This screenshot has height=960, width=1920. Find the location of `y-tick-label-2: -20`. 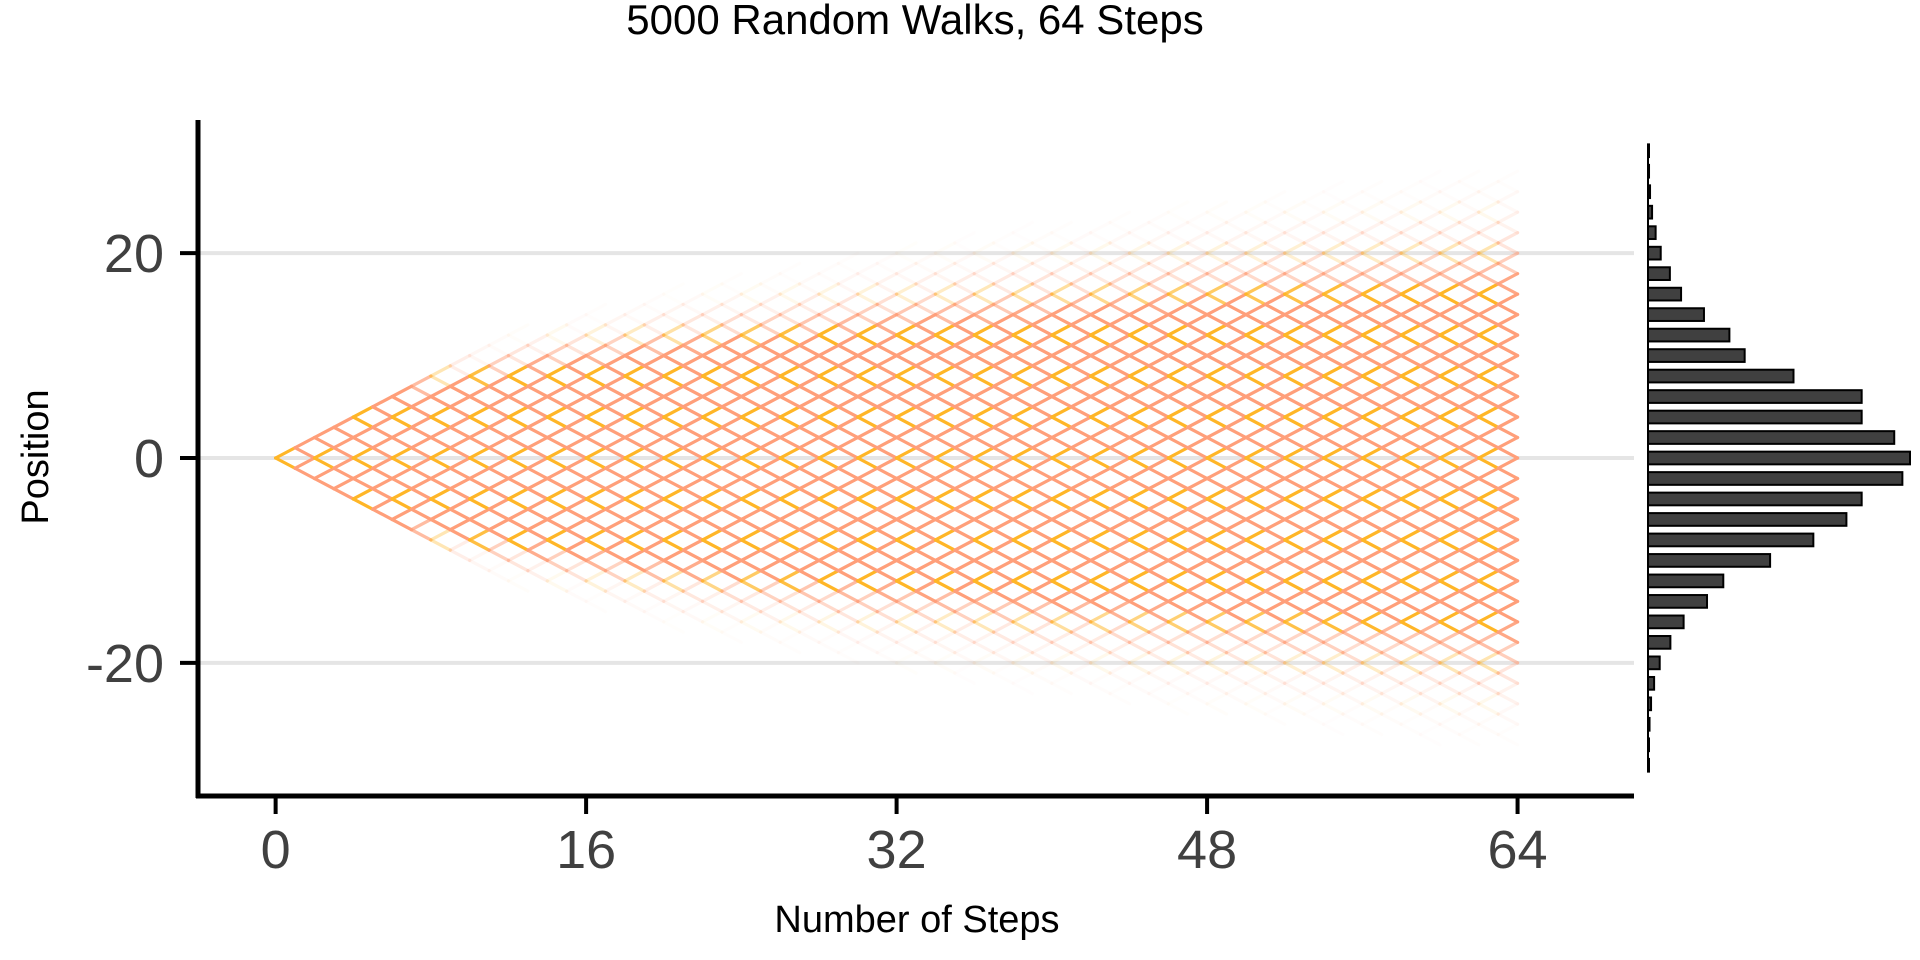

y-tick-label-2: -20 is located at coordinates (125, 664).